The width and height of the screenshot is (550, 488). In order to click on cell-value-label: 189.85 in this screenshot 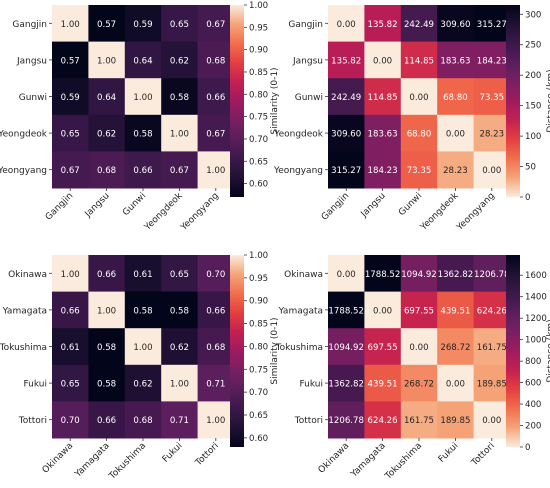, I will do `click(492, 385)`.